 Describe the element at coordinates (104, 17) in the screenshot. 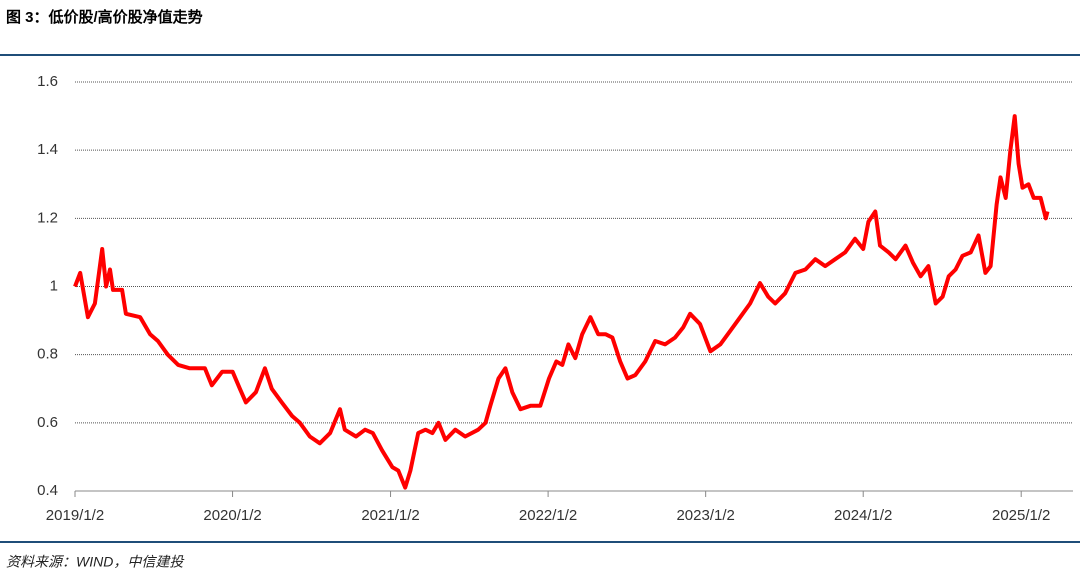

I see `chart-title: 图 3：低价股/高价股净值走势` at that location.